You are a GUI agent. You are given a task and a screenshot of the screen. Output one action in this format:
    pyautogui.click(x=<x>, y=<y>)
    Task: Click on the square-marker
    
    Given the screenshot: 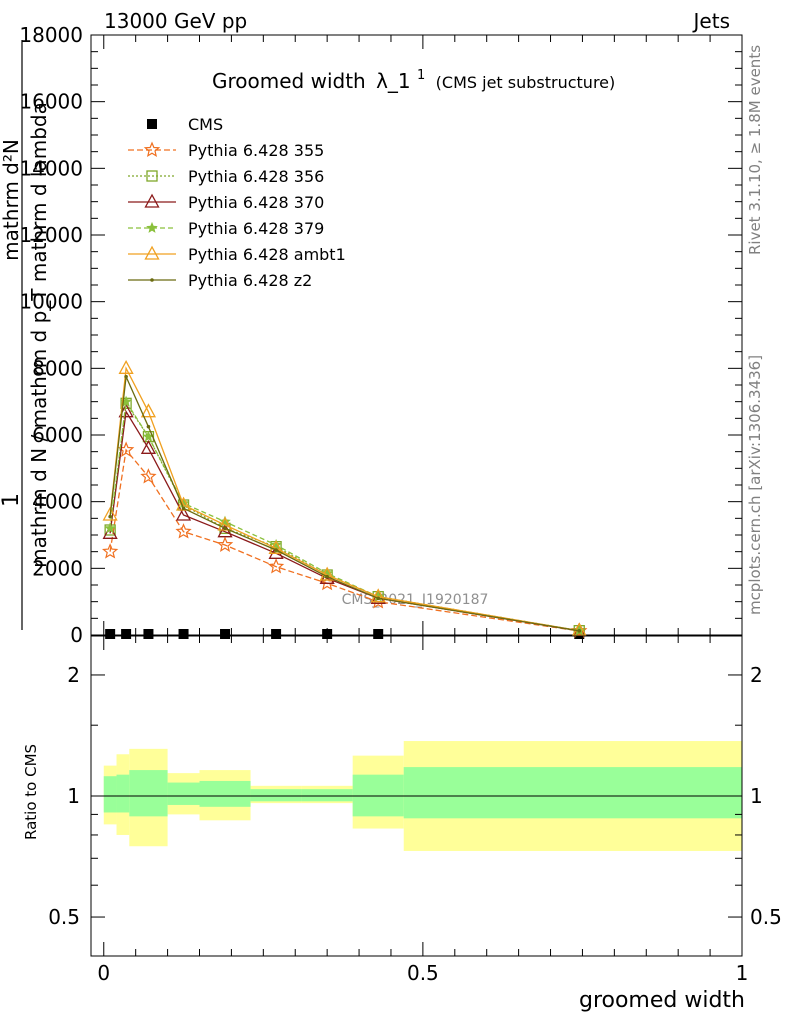 What is the action you would take?
    pyautogui.click(x=152, y=176)
    